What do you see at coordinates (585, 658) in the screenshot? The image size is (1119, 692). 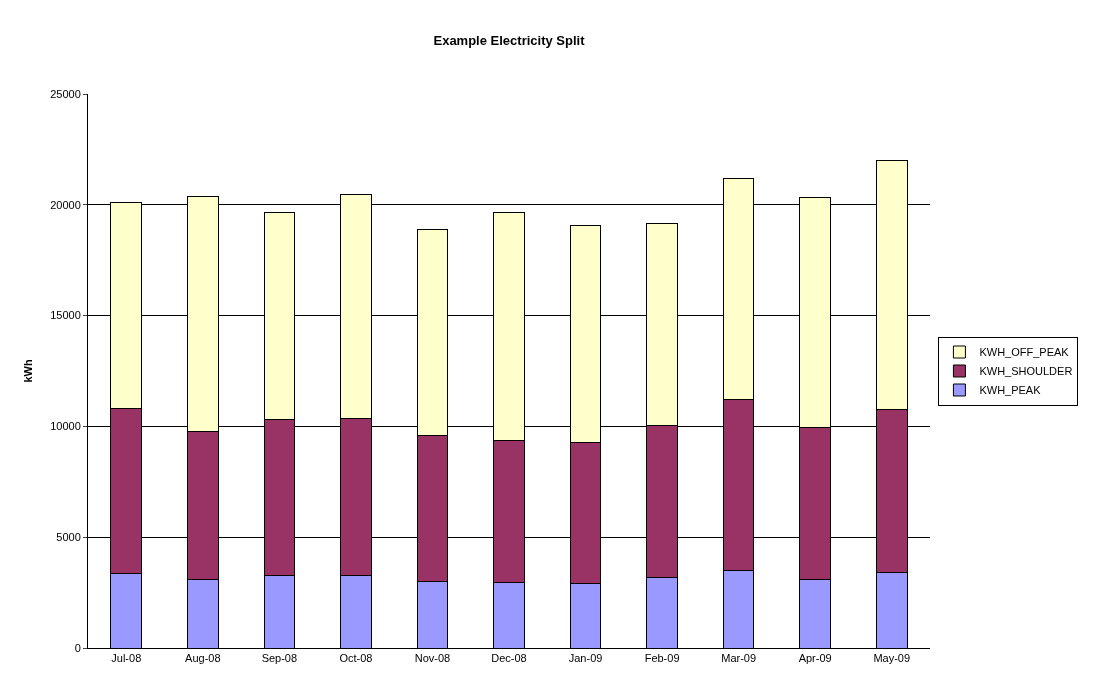 I see `x-tick-label: Jan-09` at bounding box center [585, 658].